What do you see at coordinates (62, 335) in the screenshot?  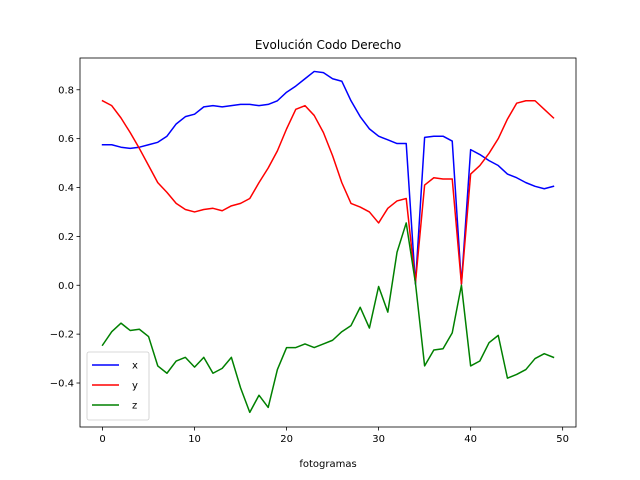 I see `y-tick-label: −0.2` at bounding box center [62, 335].